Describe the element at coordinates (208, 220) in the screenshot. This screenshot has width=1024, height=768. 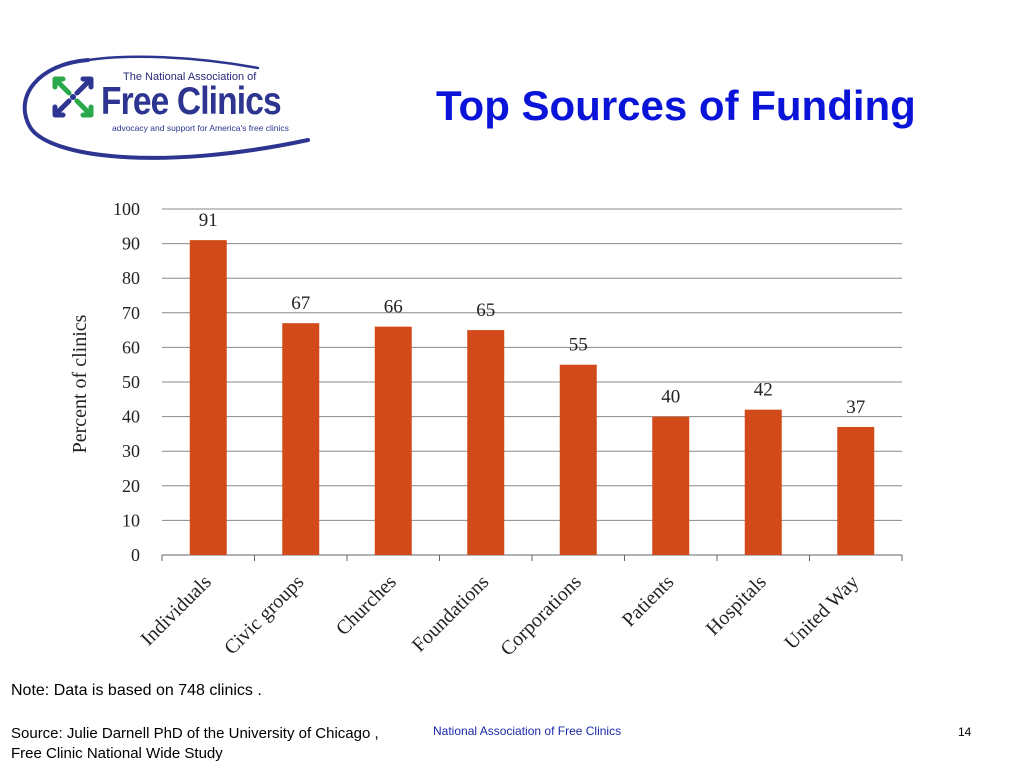
I see `data-label: 91` at that location.